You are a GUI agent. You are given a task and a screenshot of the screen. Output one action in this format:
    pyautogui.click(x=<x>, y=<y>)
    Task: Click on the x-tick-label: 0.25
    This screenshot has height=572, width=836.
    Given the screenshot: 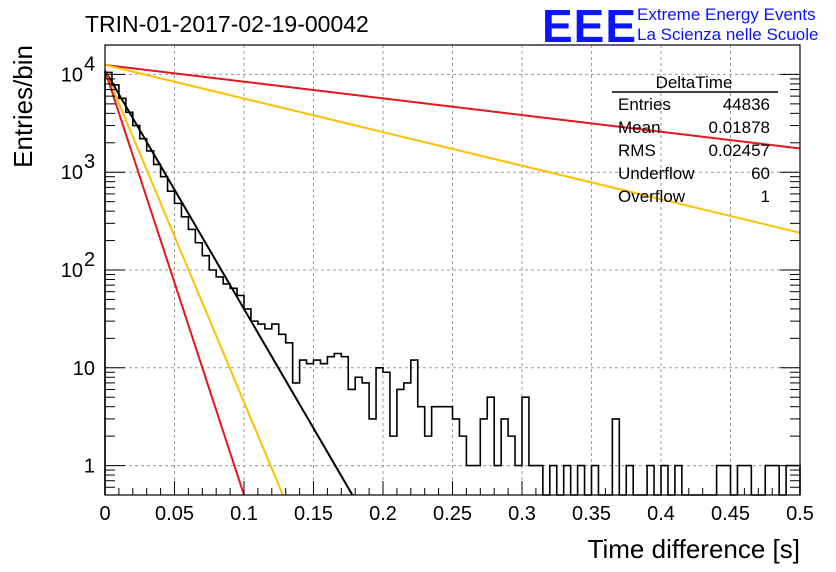 What is the action you would take?
    pyautogui.click(x=452, y=514)
    